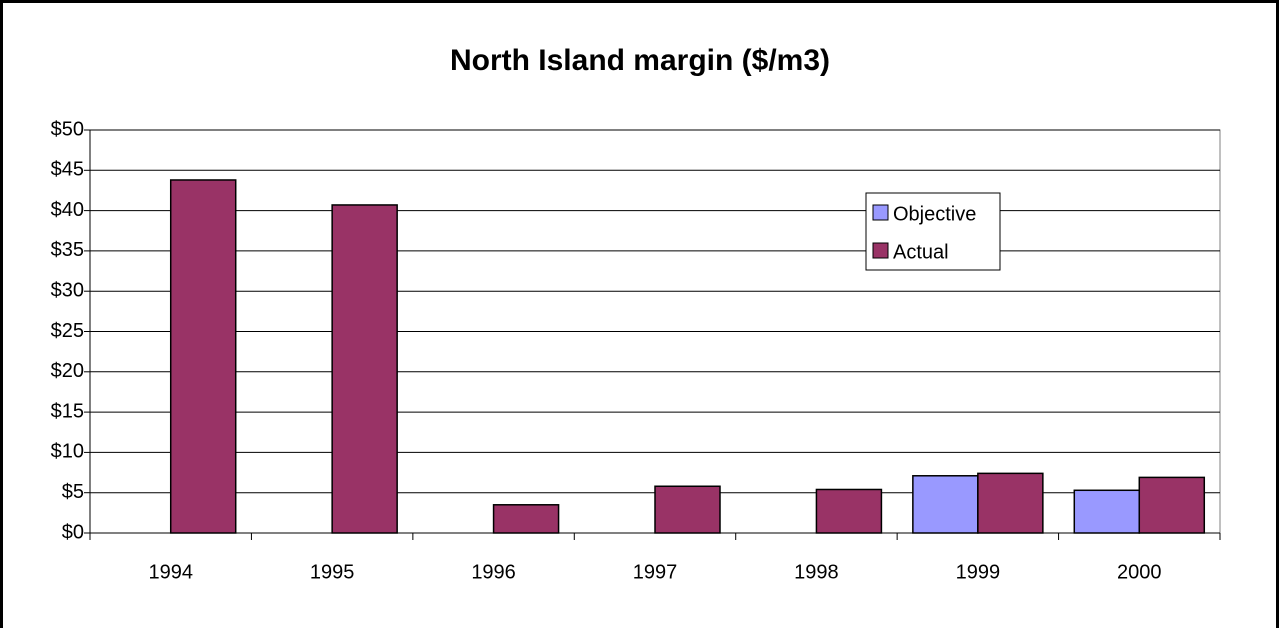 The height and width of the screenshot is (628, 1279). What do you see at coordinates (493, 572) in the screenshot?
I see `x-tick-label: 1996` at bounding box center [493, 572].